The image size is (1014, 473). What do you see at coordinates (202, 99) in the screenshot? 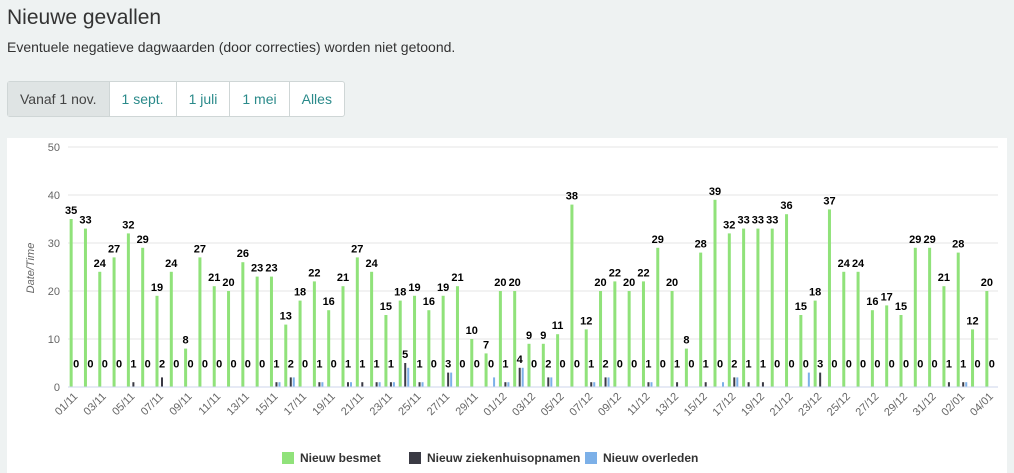
I see `range-button: 1 juli` at bounding box center [202, 99].